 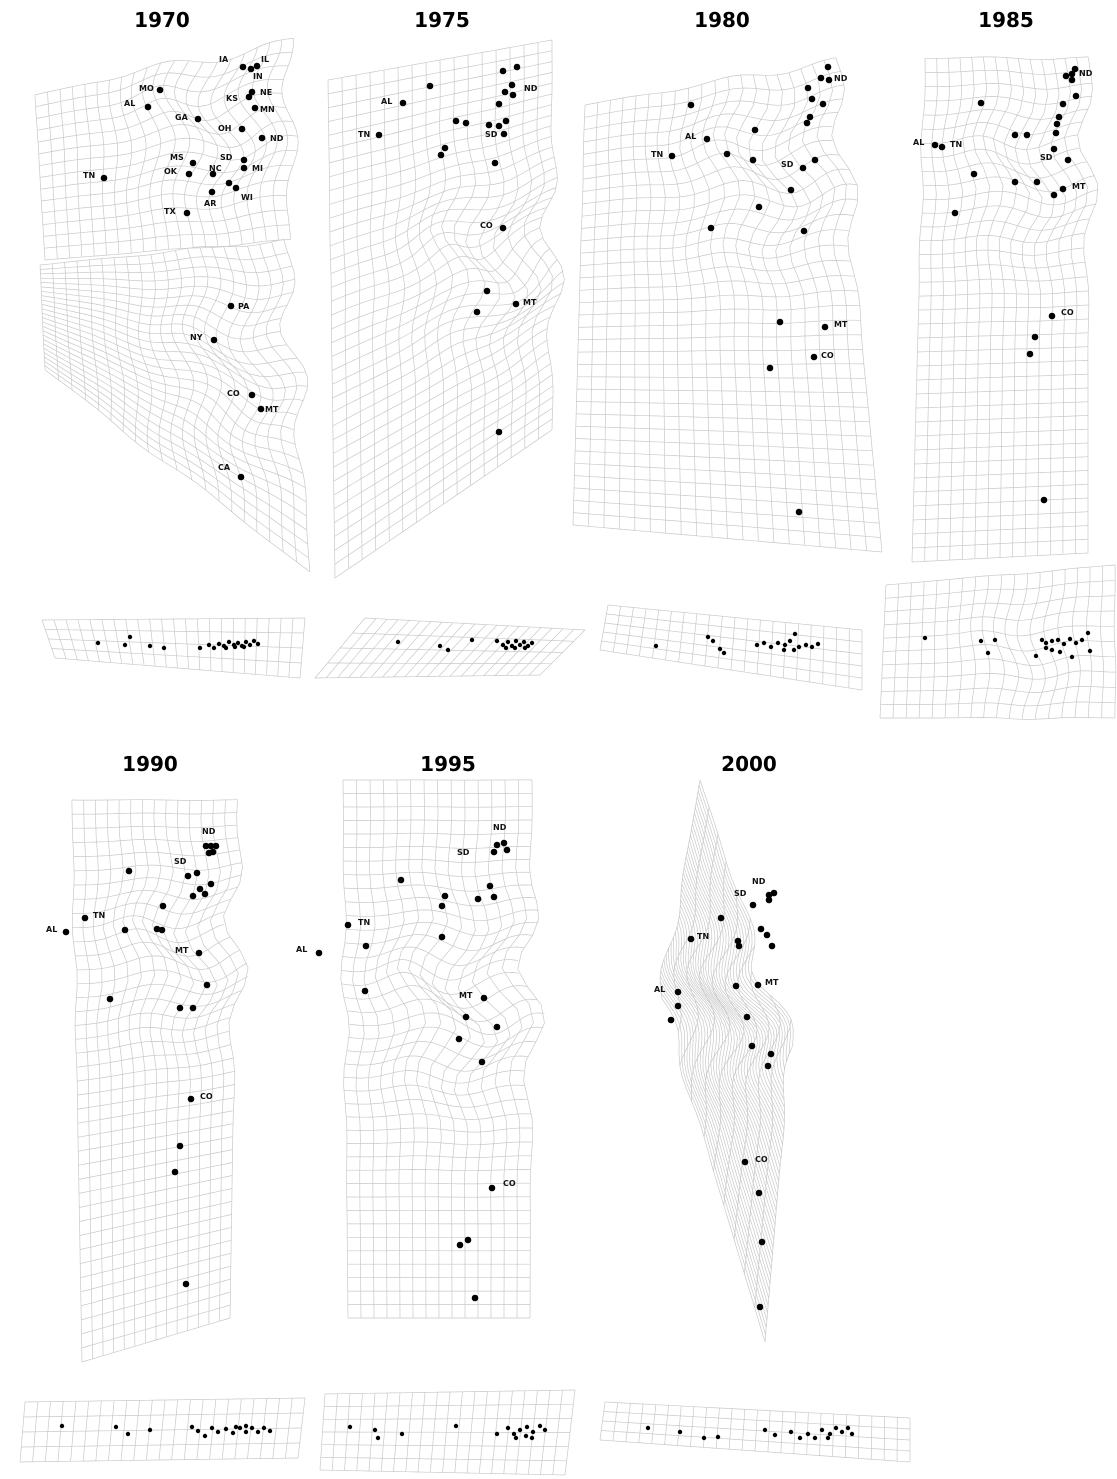 What do you see at coordinates (166, 149) in the screenshot?
I see `grid-1970-upper` at bounding box center [166, 149].